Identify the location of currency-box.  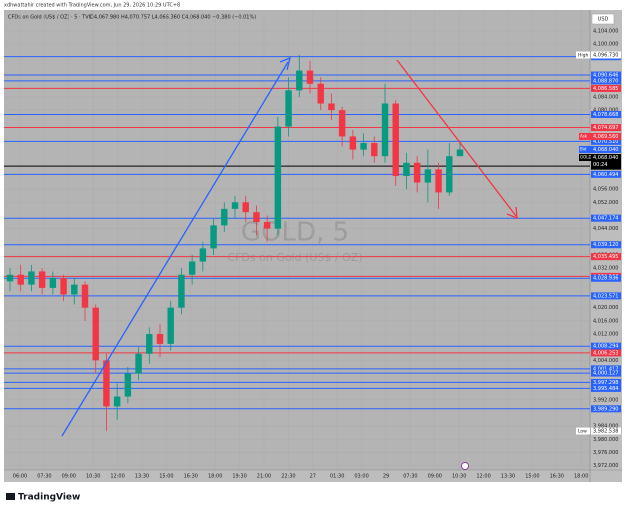
(603, 19).